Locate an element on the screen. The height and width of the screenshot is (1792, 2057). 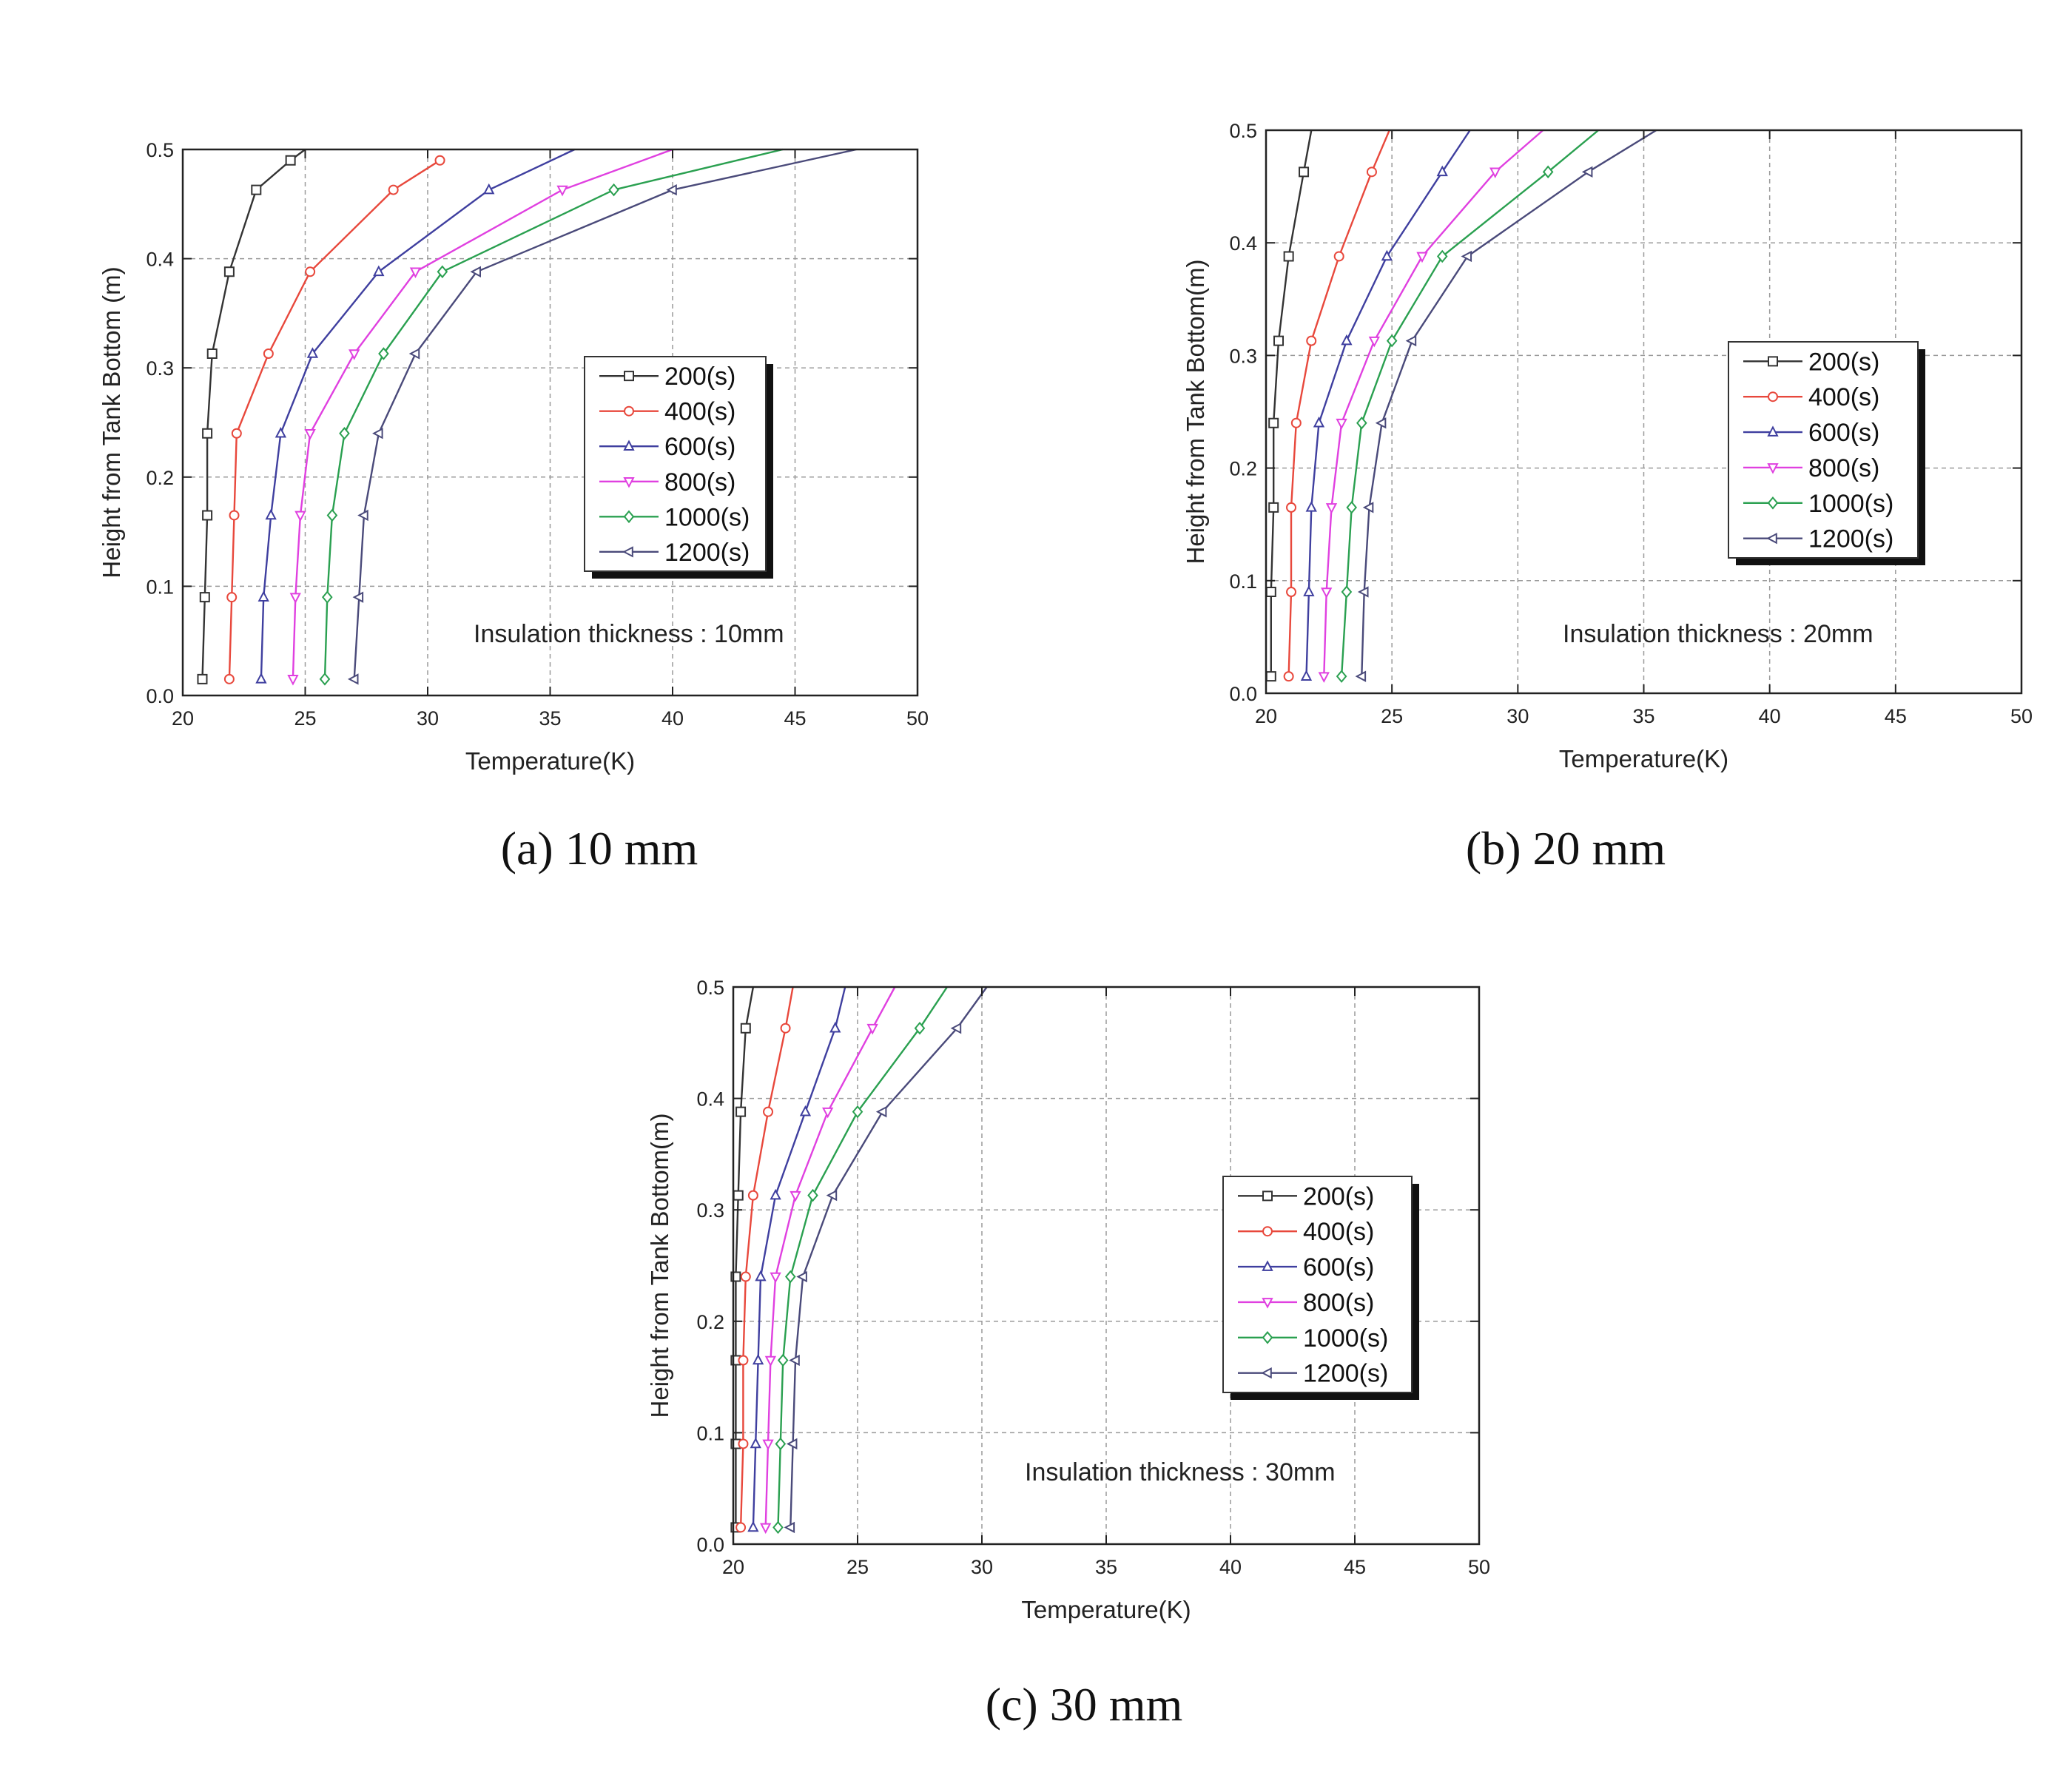
x-tick-label: 20 is located at coordinates (1266, 716).